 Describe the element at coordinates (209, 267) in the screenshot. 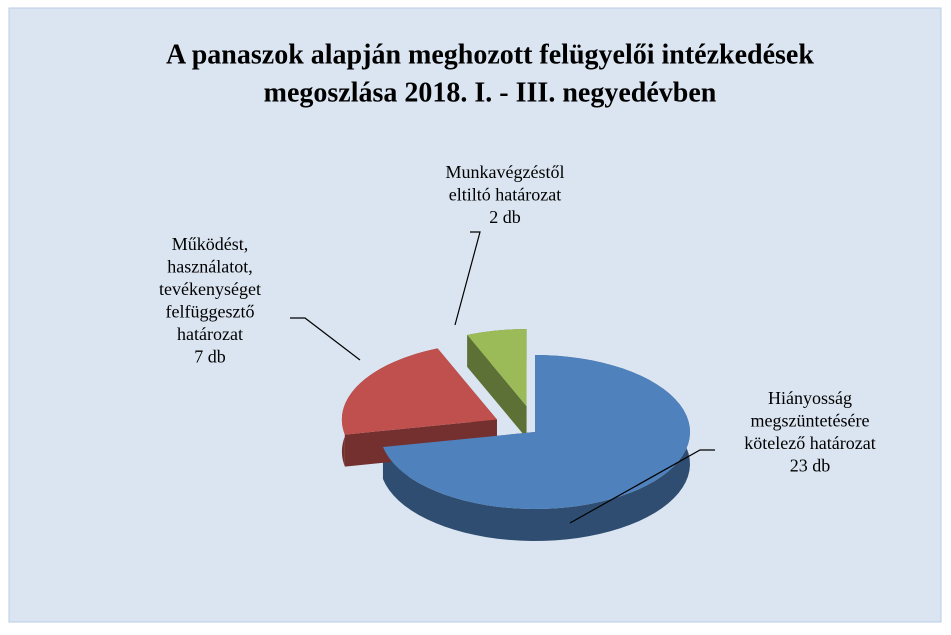

I see `slice-label: használatot,` at that location.